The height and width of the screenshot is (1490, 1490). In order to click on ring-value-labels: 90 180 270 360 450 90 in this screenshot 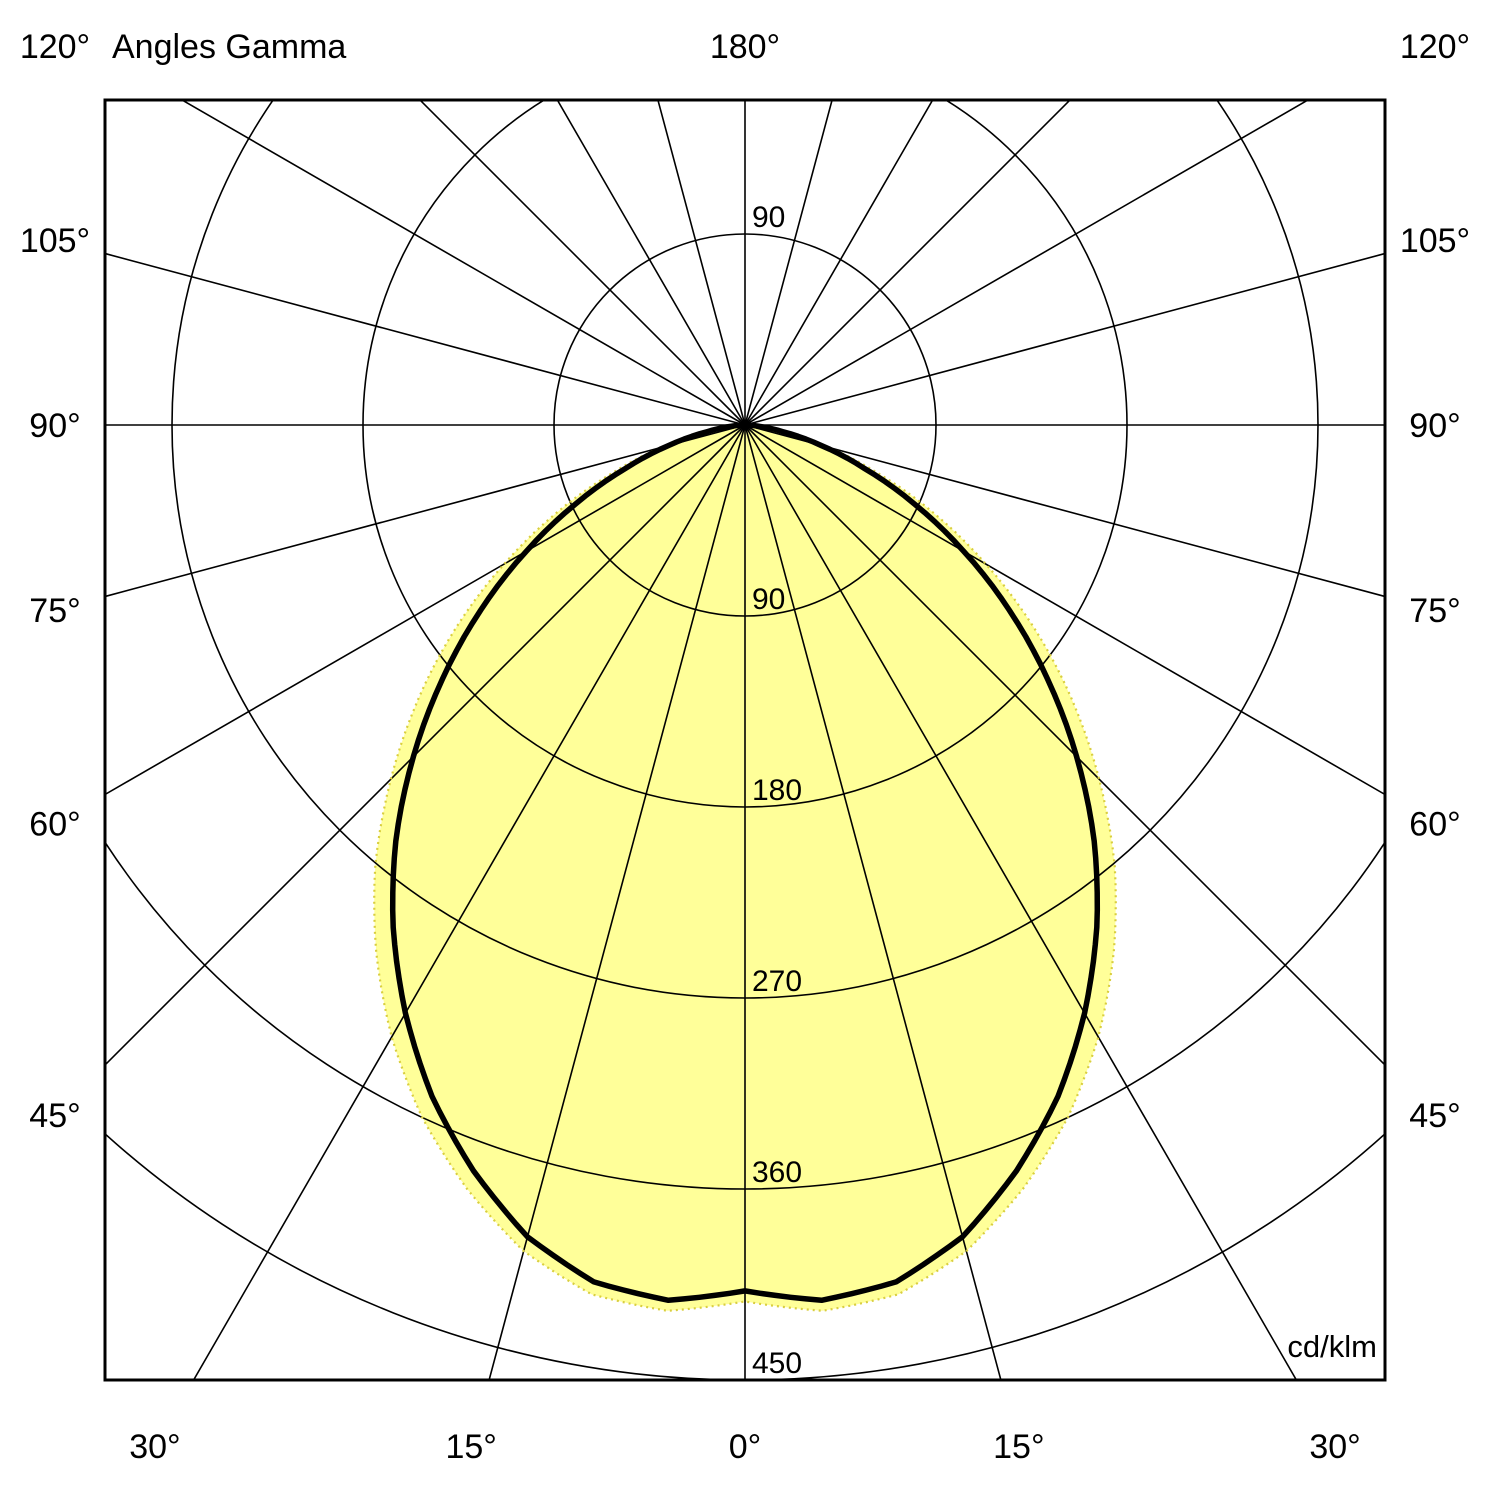, I will do `click(777, 790)`.